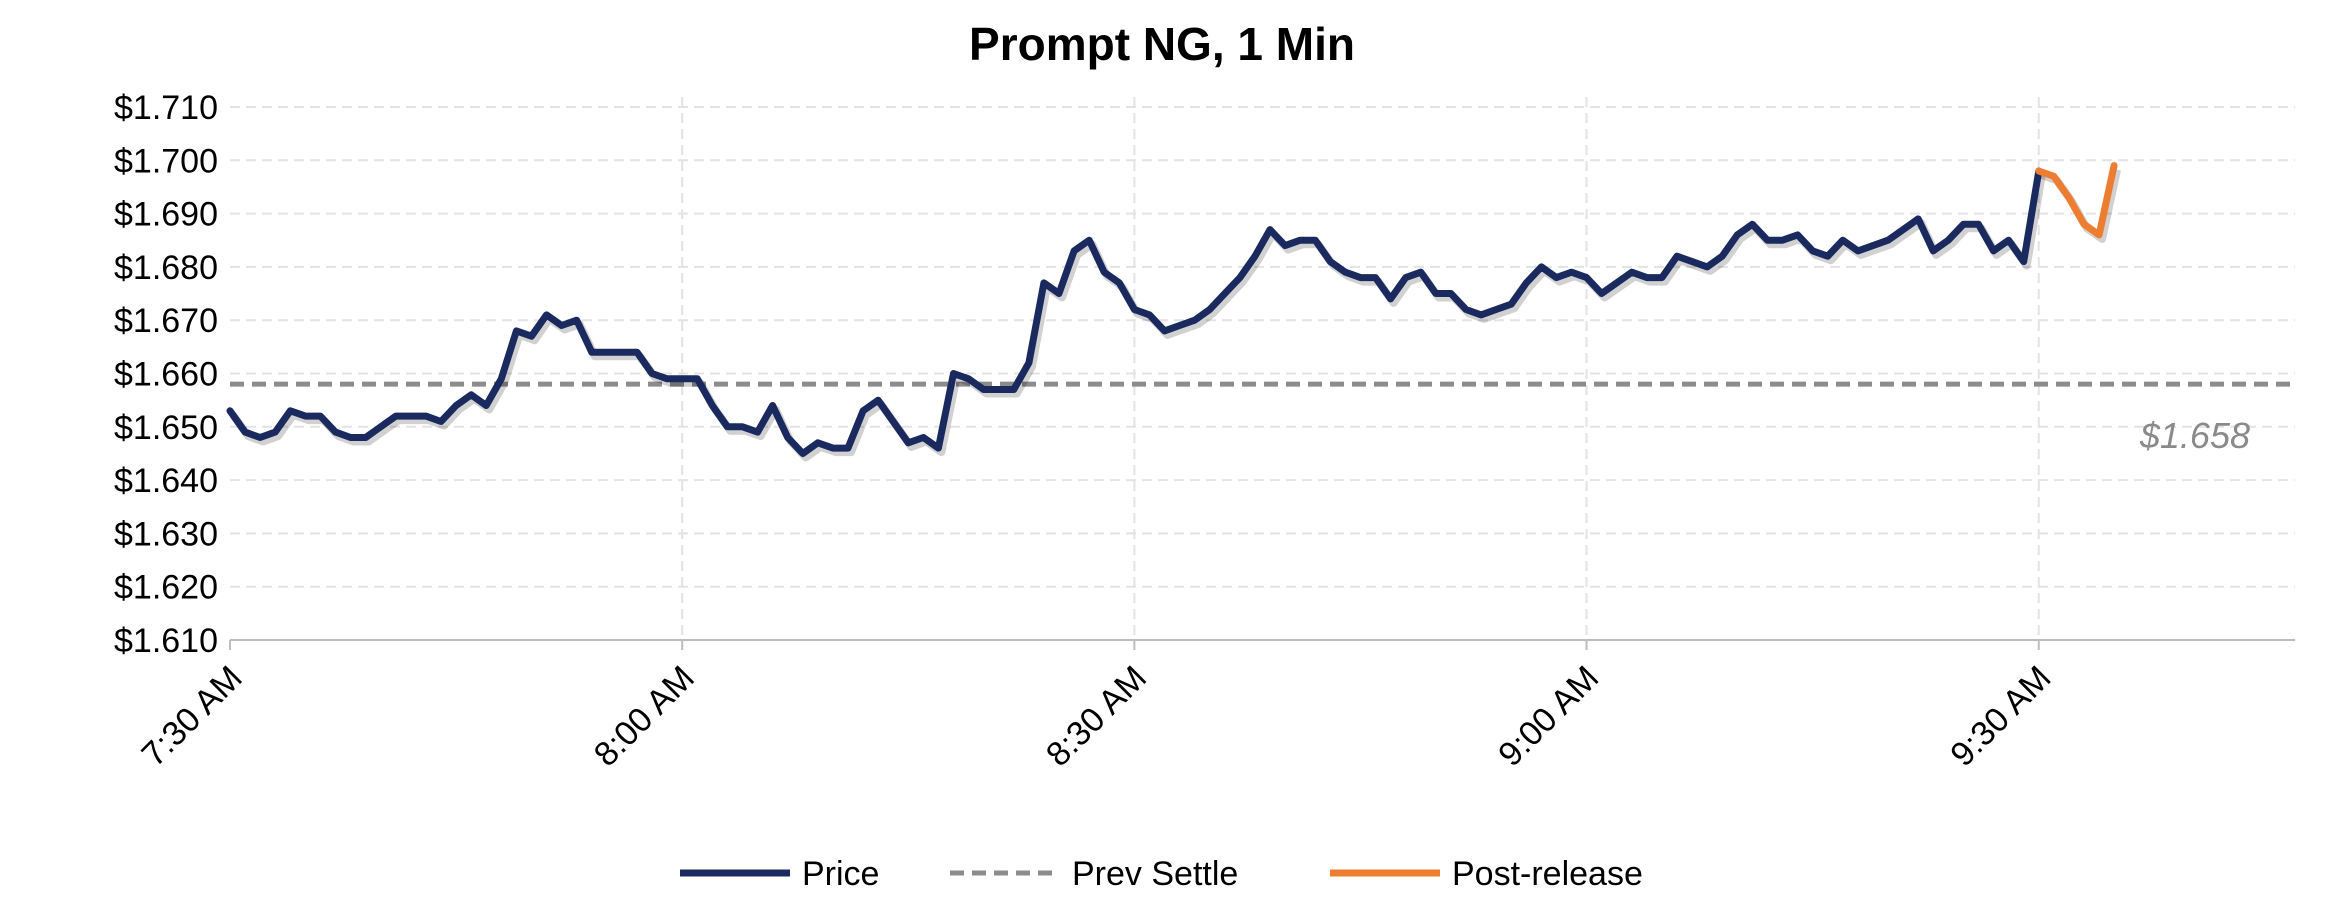 The height and width of the screenshot is (902, 2325). What do you see at coordinates (166, 481) in the screenshot?
I see `y-tick-label: $1.640` at bounding box center [166, 481].